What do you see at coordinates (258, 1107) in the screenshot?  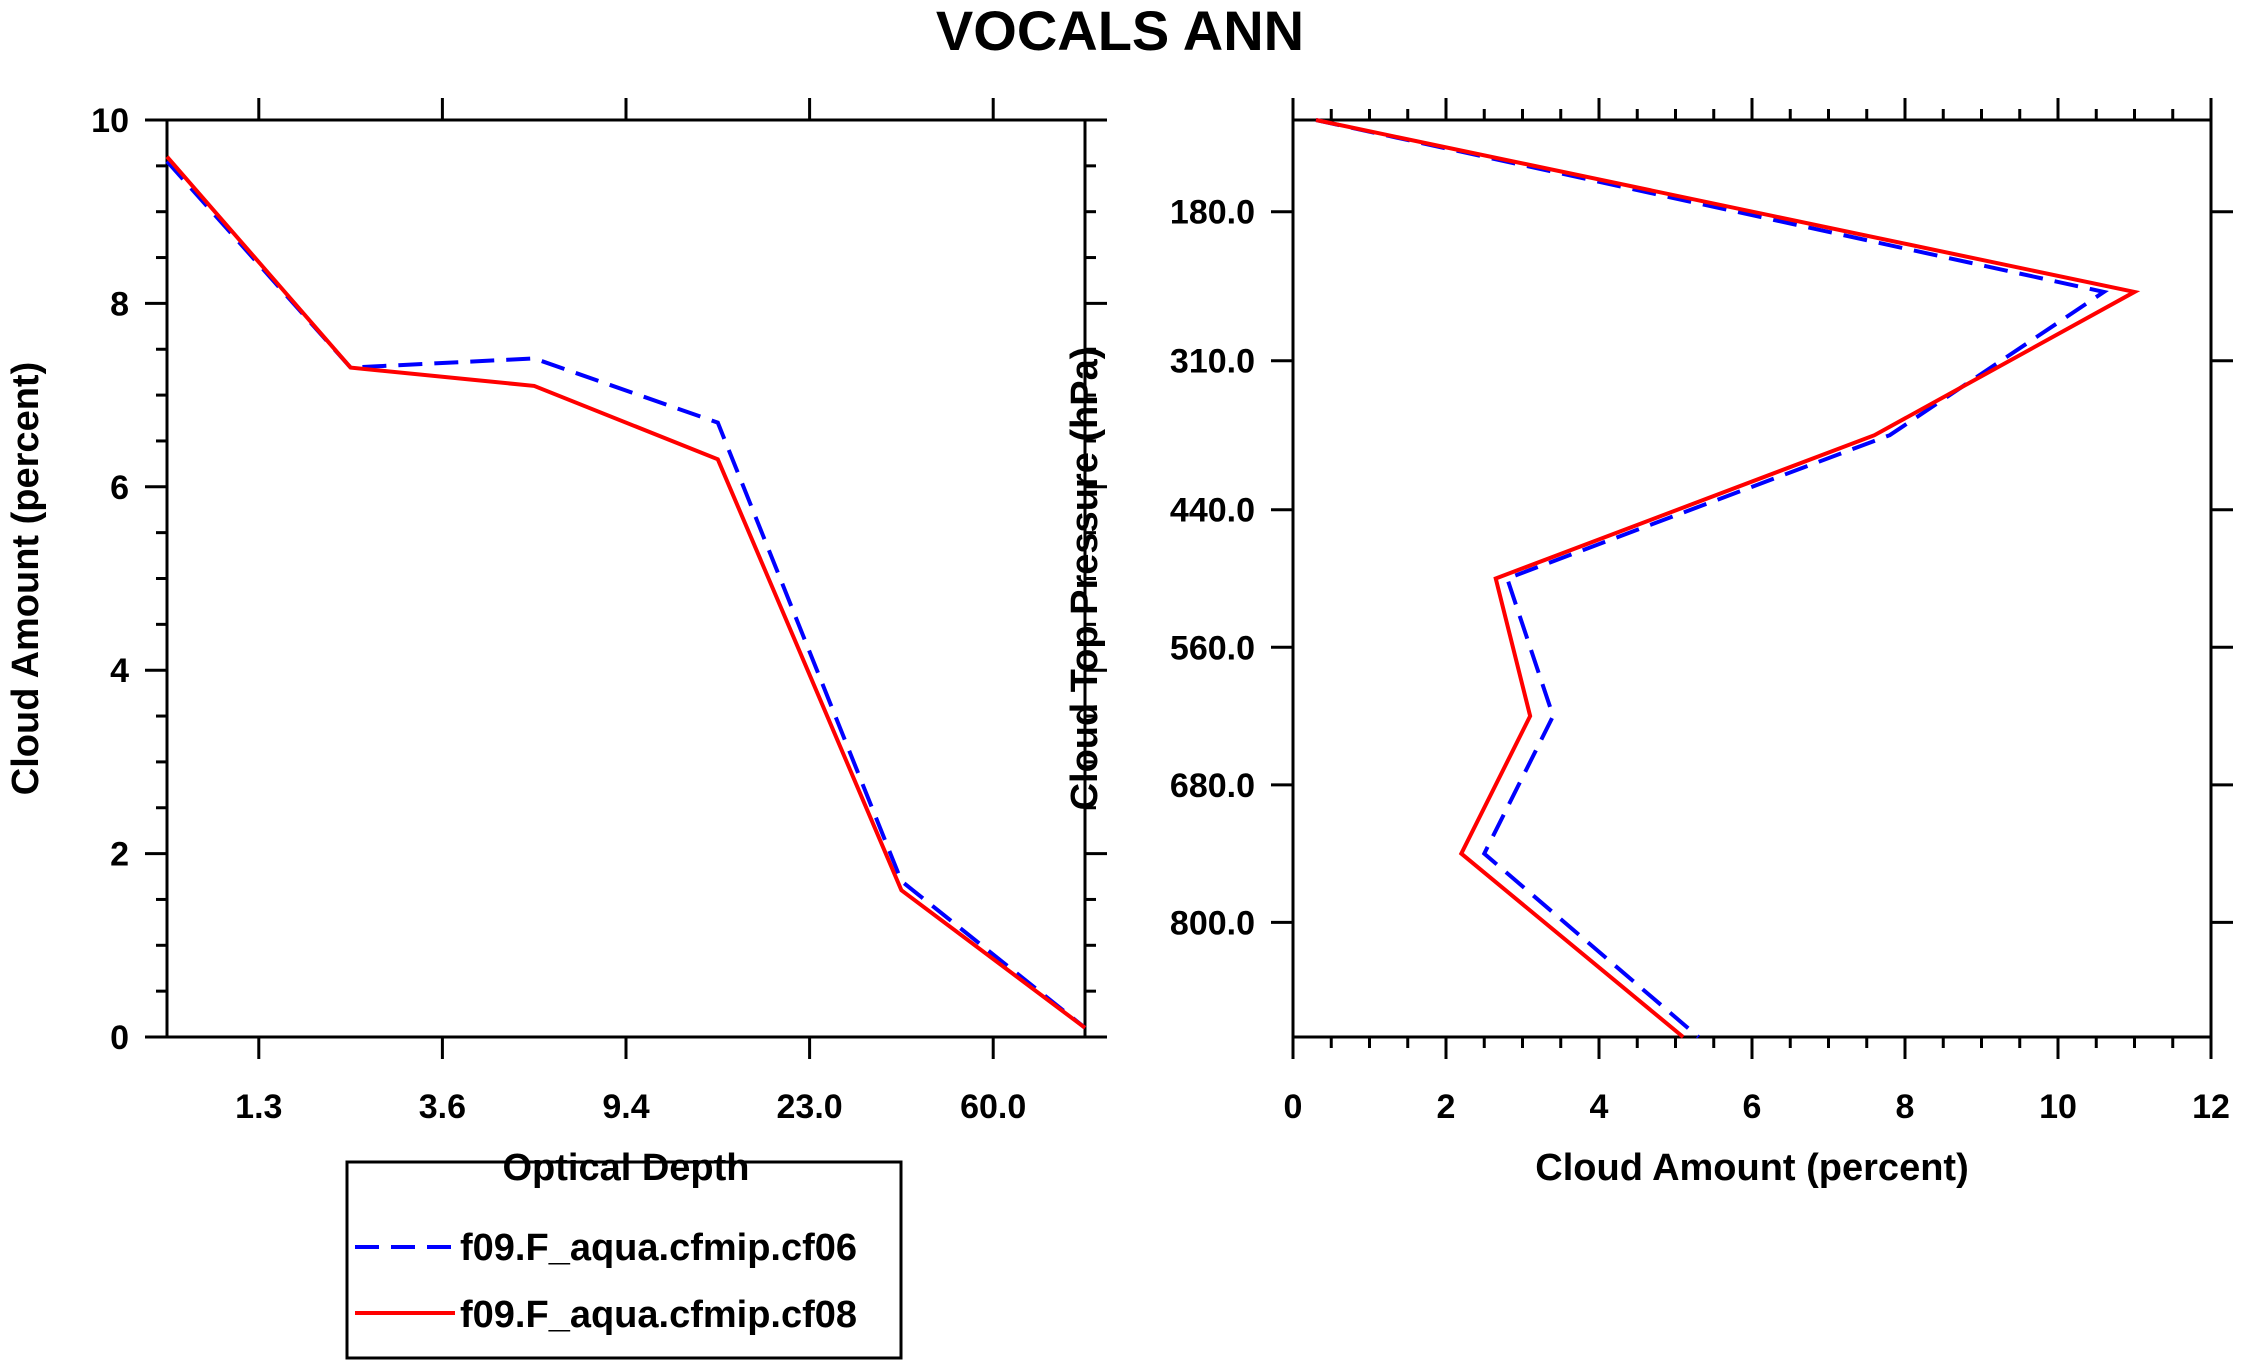 I see `left-x-tick-label: 1.3` at bounding box center [258, 1107].